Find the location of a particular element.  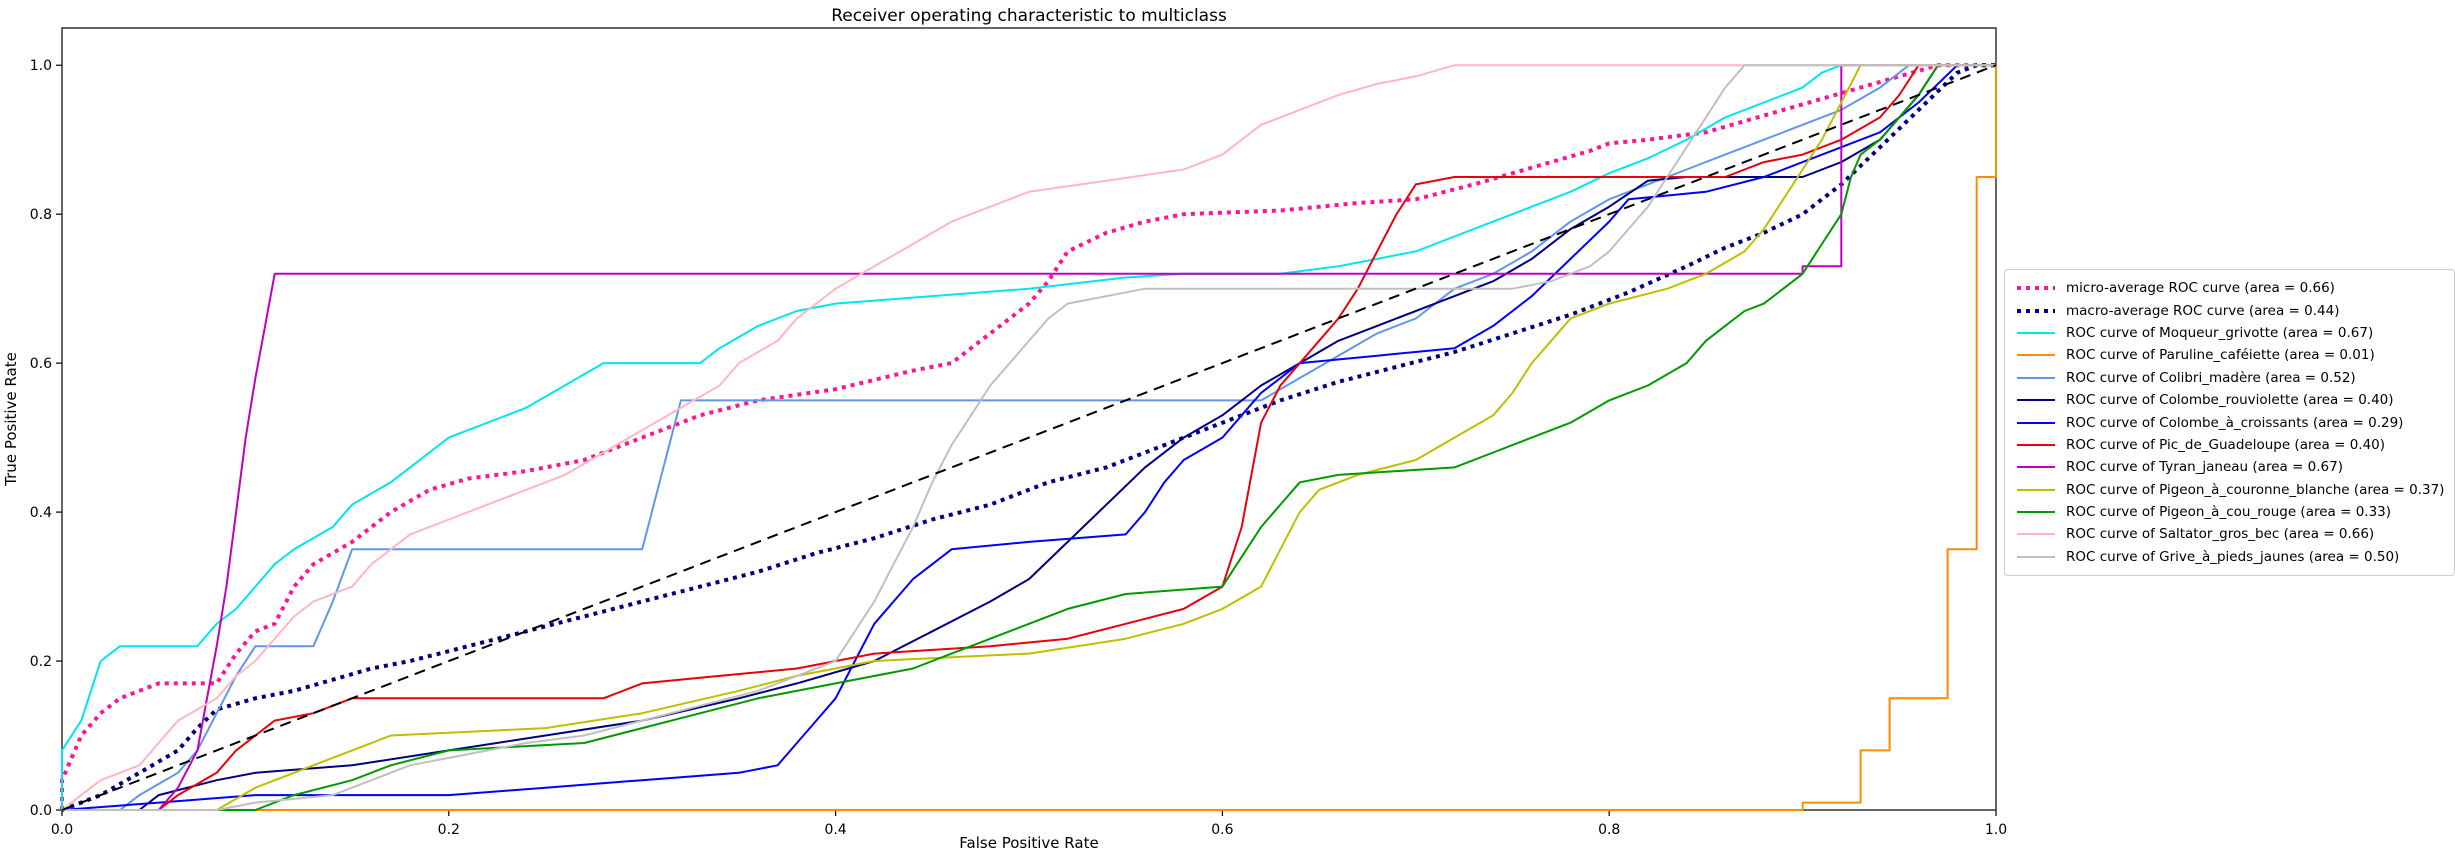

x-axis-label: False Positive Rate is located at coordinates (1028, 843).